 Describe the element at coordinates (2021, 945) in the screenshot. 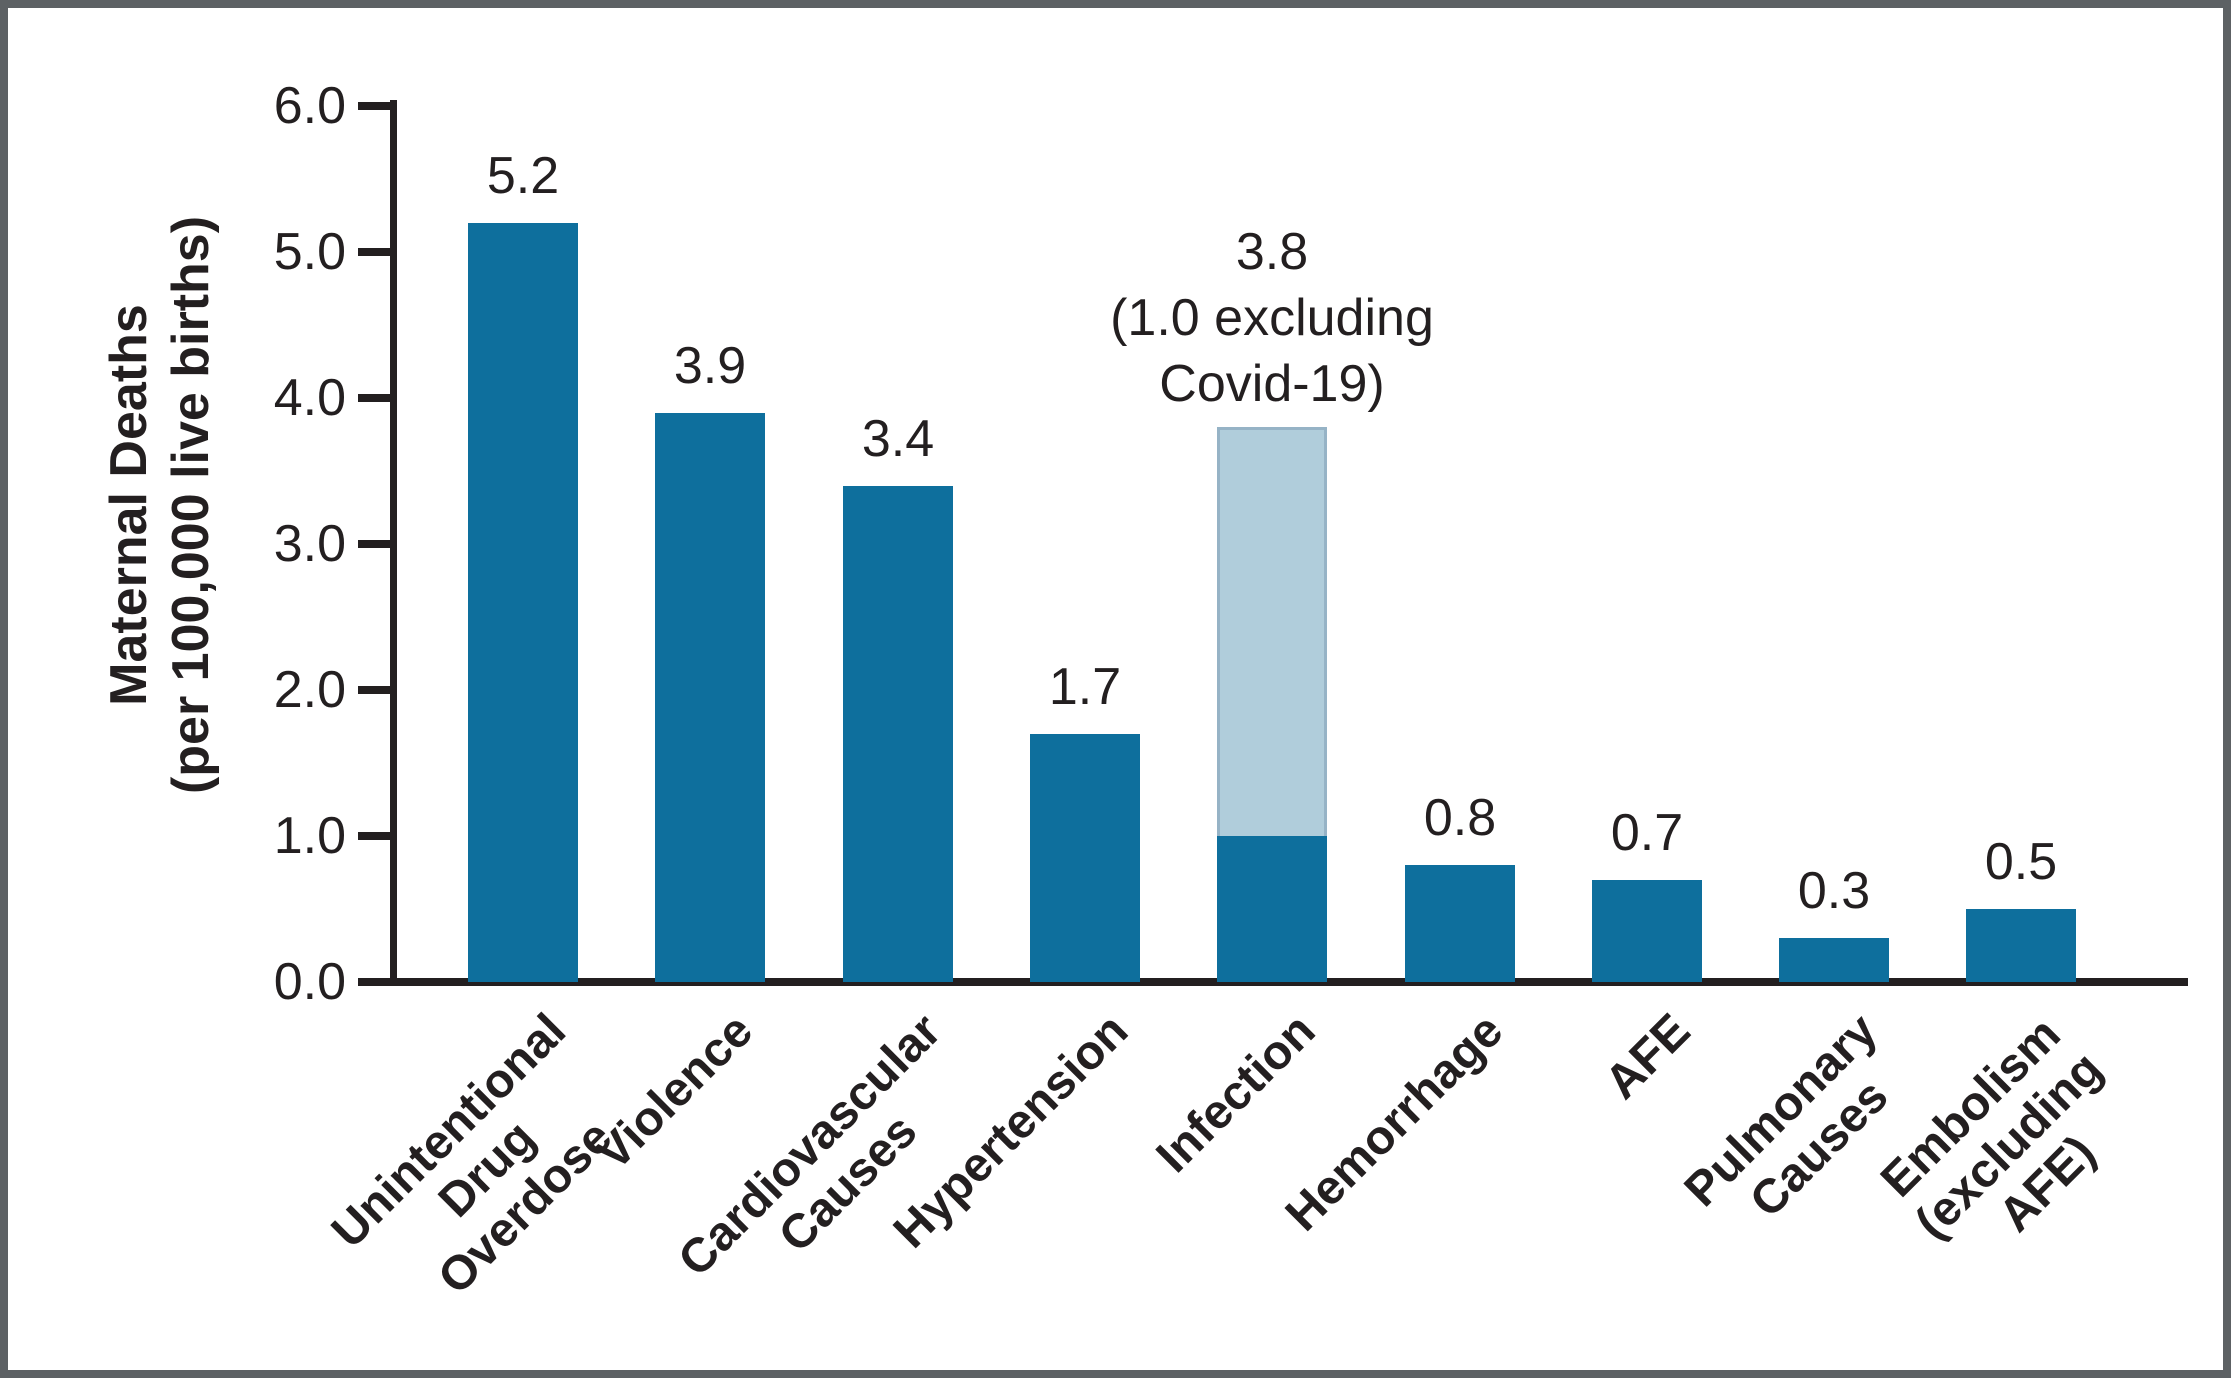

I see `bar-segment-embolism-excluding-afe` at that location.